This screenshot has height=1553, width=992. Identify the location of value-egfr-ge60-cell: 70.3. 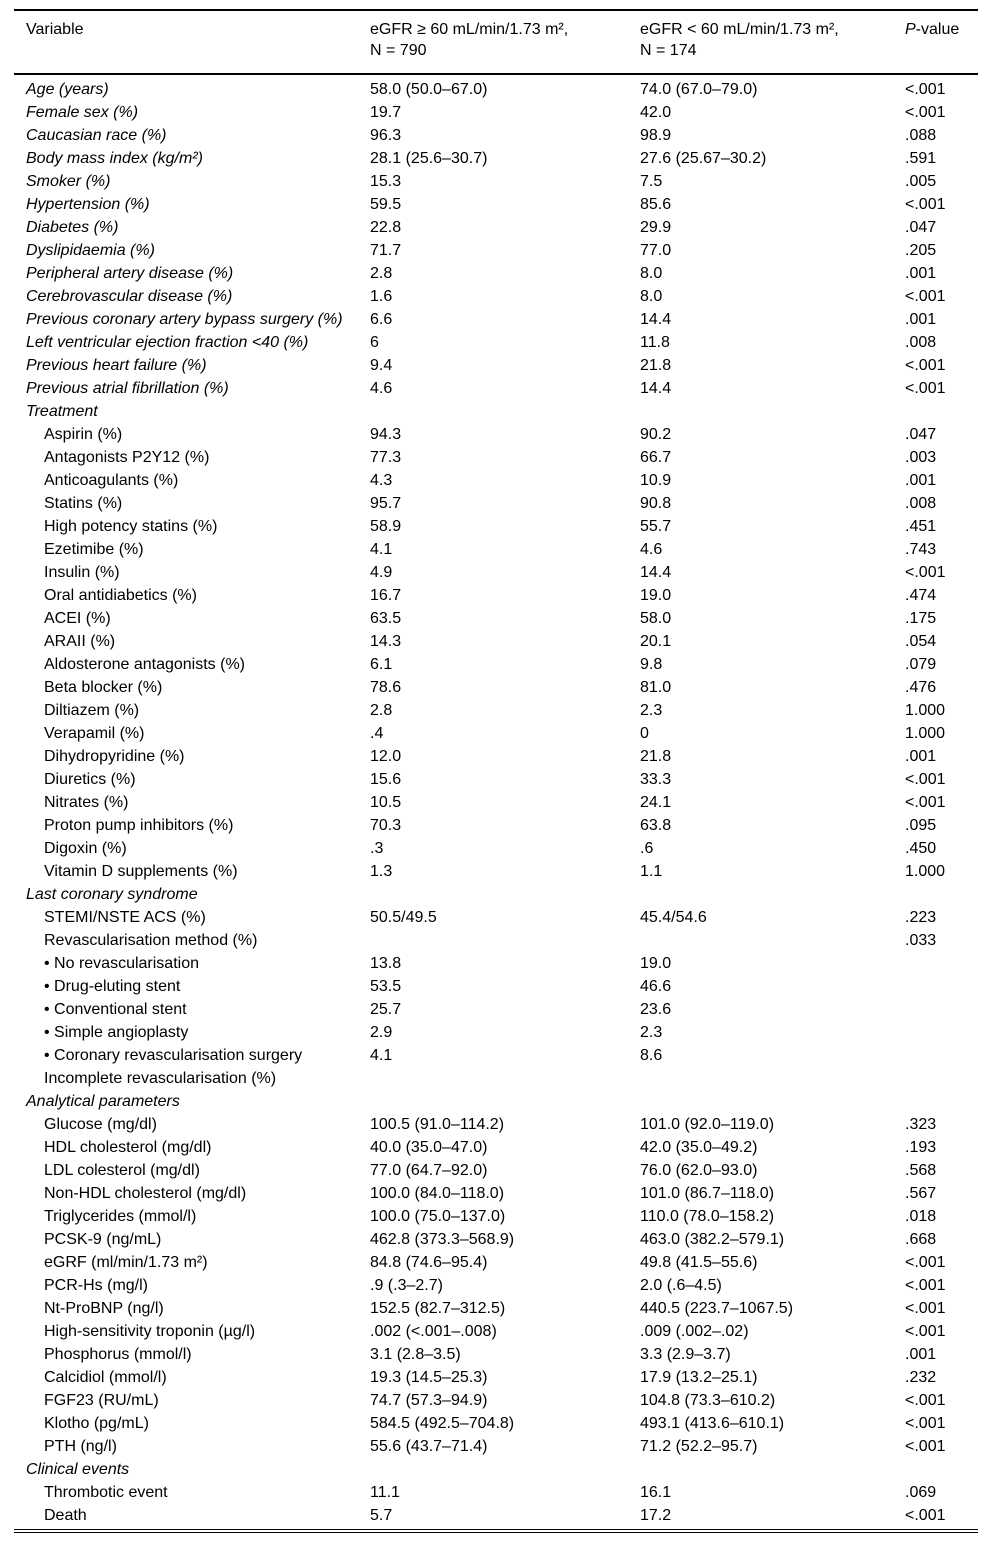
(386, 825).